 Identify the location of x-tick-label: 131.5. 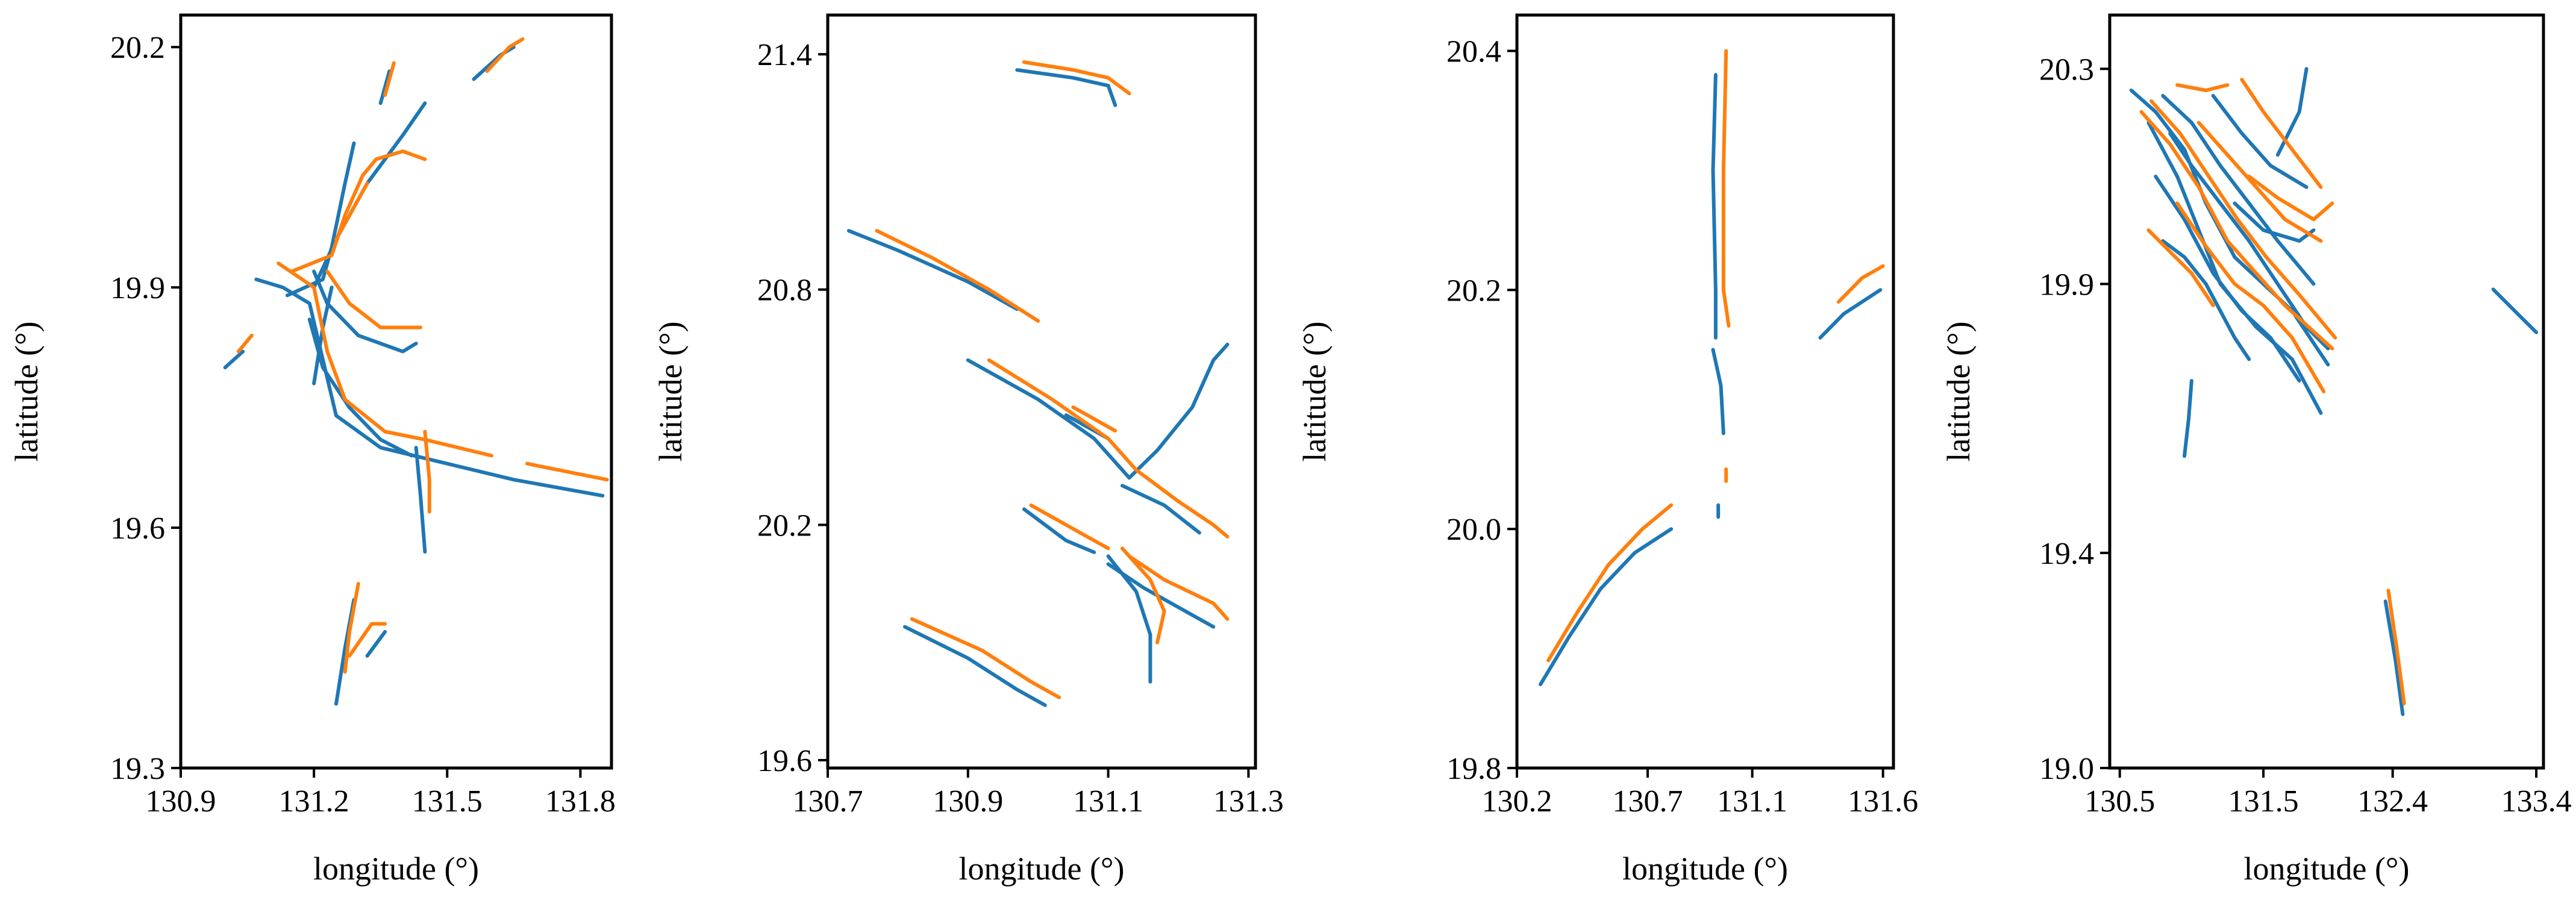
(448, 801).